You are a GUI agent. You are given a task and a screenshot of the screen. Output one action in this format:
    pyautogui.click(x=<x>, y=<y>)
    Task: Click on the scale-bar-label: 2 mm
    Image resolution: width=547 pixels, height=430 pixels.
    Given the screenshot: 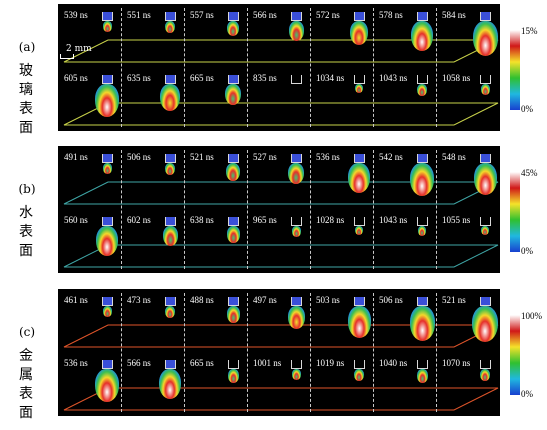 What is the action you would take?
    pyautogui.click(x=79, y=49)
    